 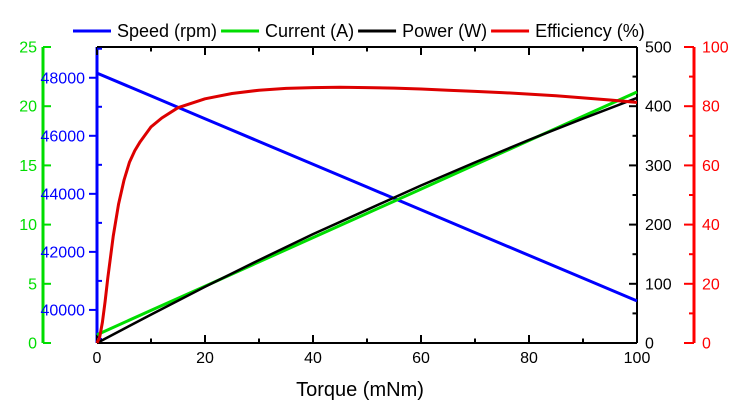 What do you see at coordinates (711, 225) in the screenshot?
I see `efficiency-tick-label: 40` at bounding box center [711, 225].